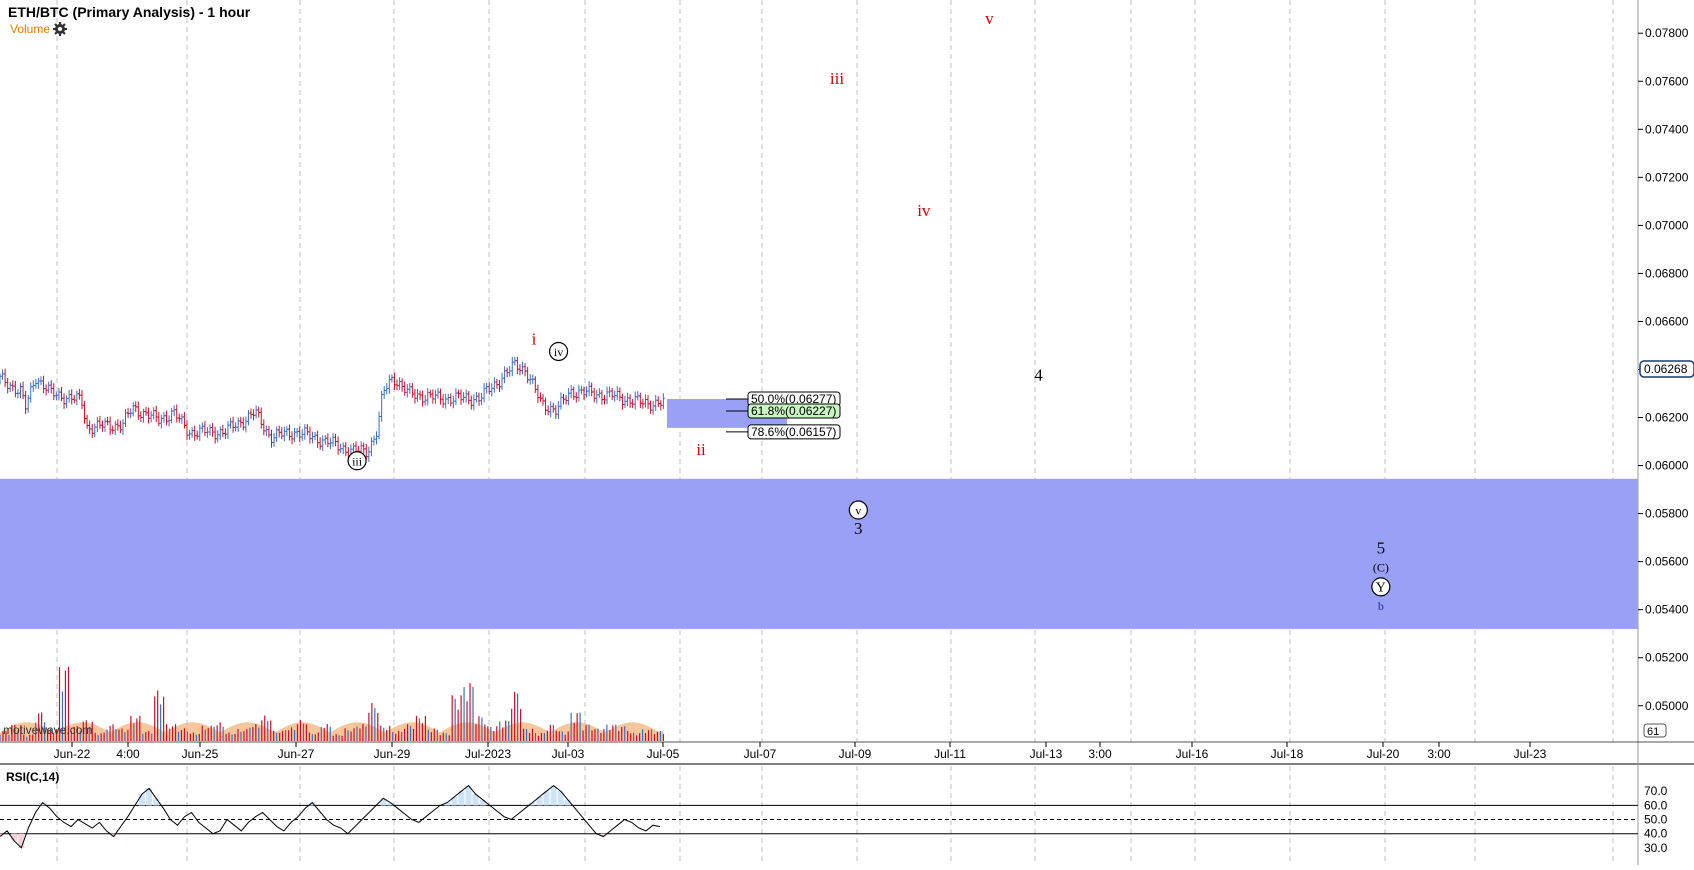 The height and width of the screenshot is (870, 1694). I want to click on y-tick-label: 0.06000, so click(1667, 466).